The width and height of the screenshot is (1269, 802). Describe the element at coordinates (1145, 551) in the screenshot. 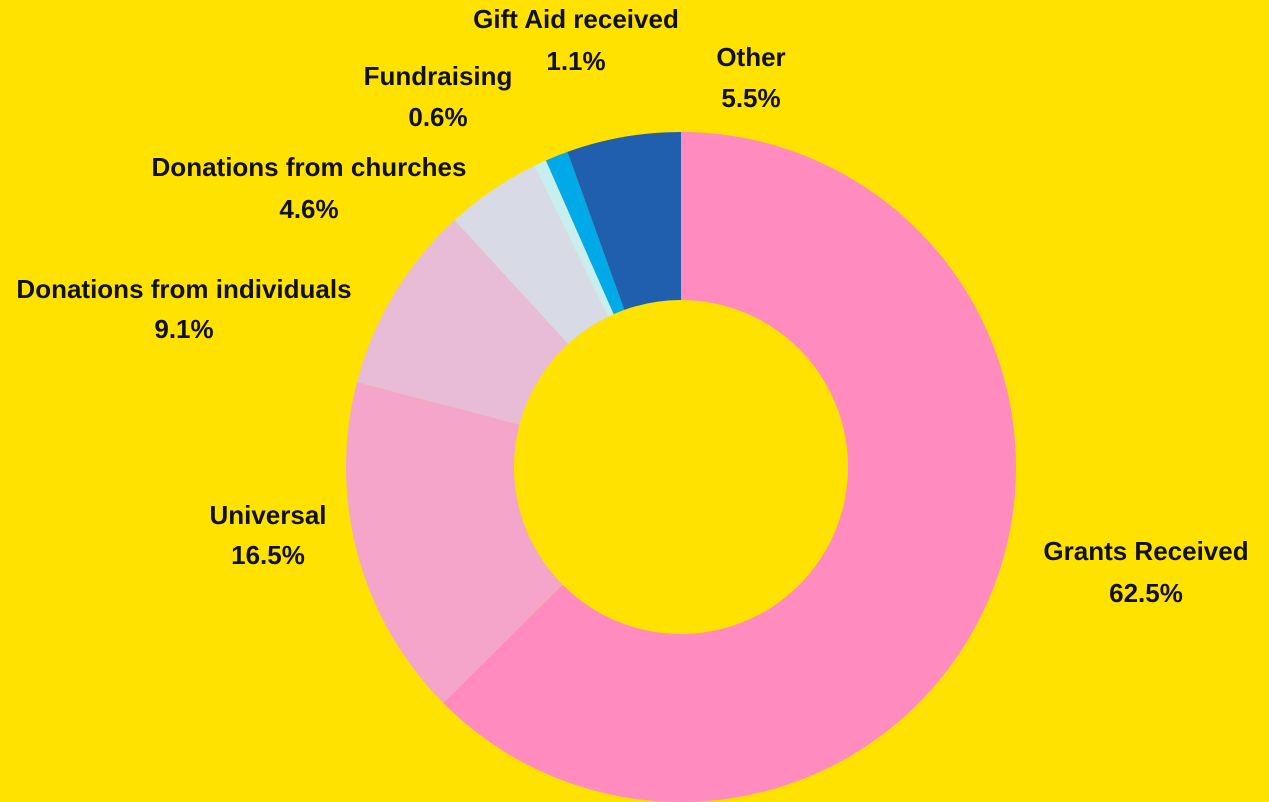

I see `slice-label: Grants Received` at that location.